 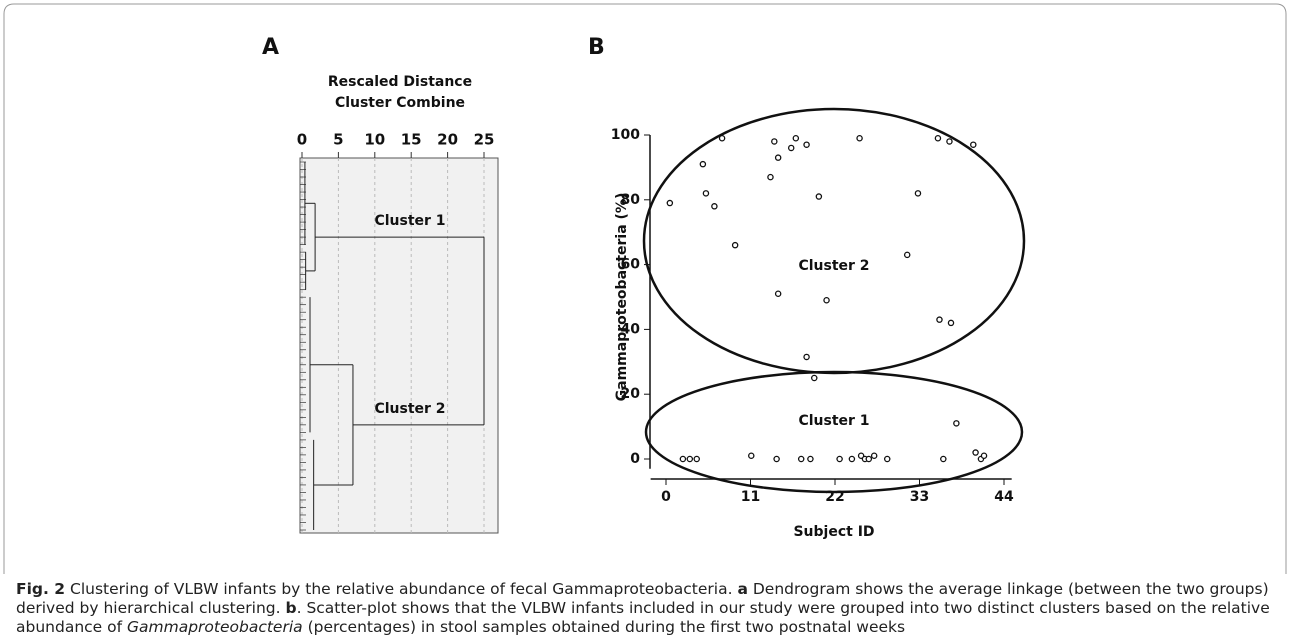 I want to click on x-tick-label: 22, so click(x=834, y=497).